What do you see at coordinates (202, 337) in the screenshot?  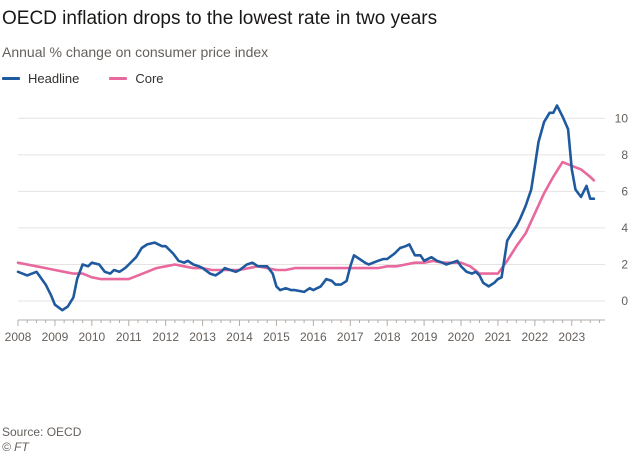 I see `x-tick-label: 2013` at bounding box center [202, 337].